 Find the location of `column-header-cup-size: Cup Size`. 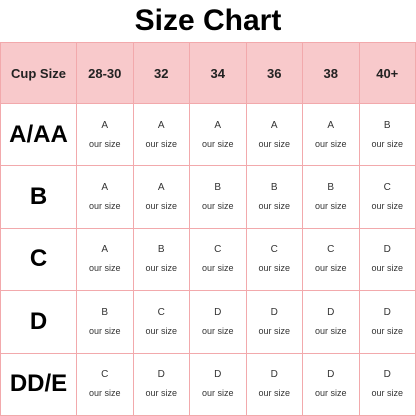

column-header-cup-size: Cup Size is located at coordinates (38, 73).